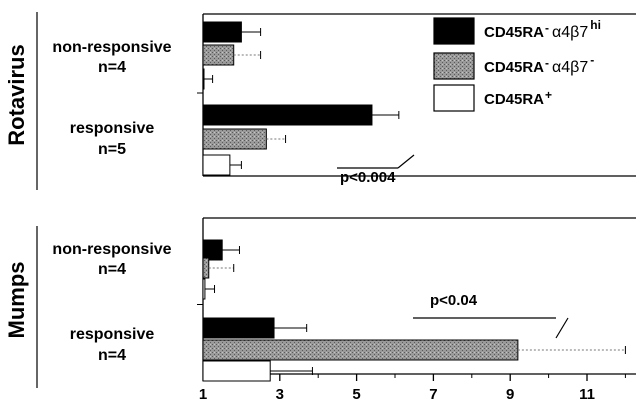 The width and height of the screenshot is (636, 420). Describe the element at coordinates (587, 394) in the screenshot. I see `x-tick-label: 11` at that location.